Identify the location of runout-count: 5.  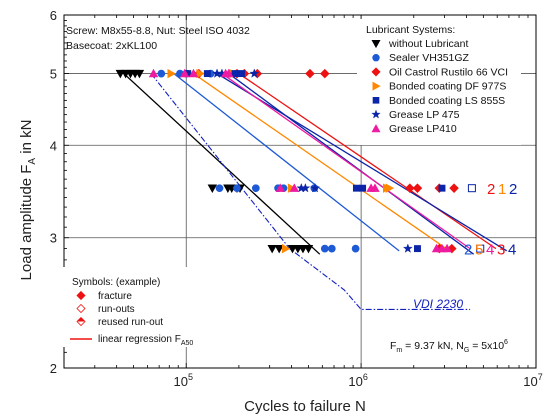
(479, 250).